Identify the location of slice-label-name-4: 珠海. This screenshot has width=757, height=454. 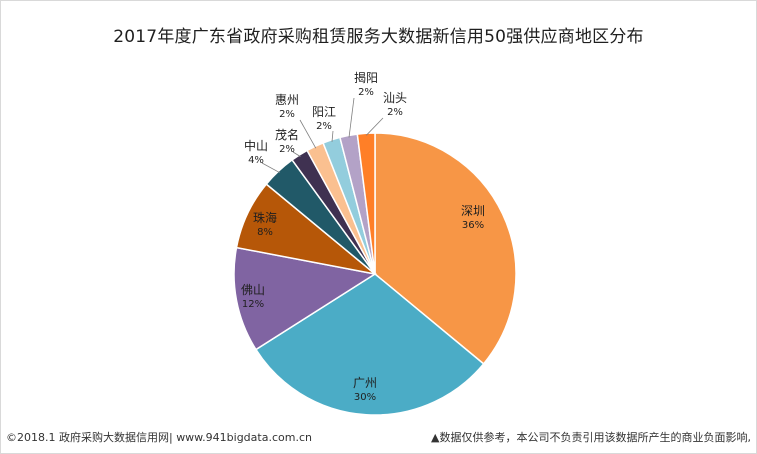
(265, 217).